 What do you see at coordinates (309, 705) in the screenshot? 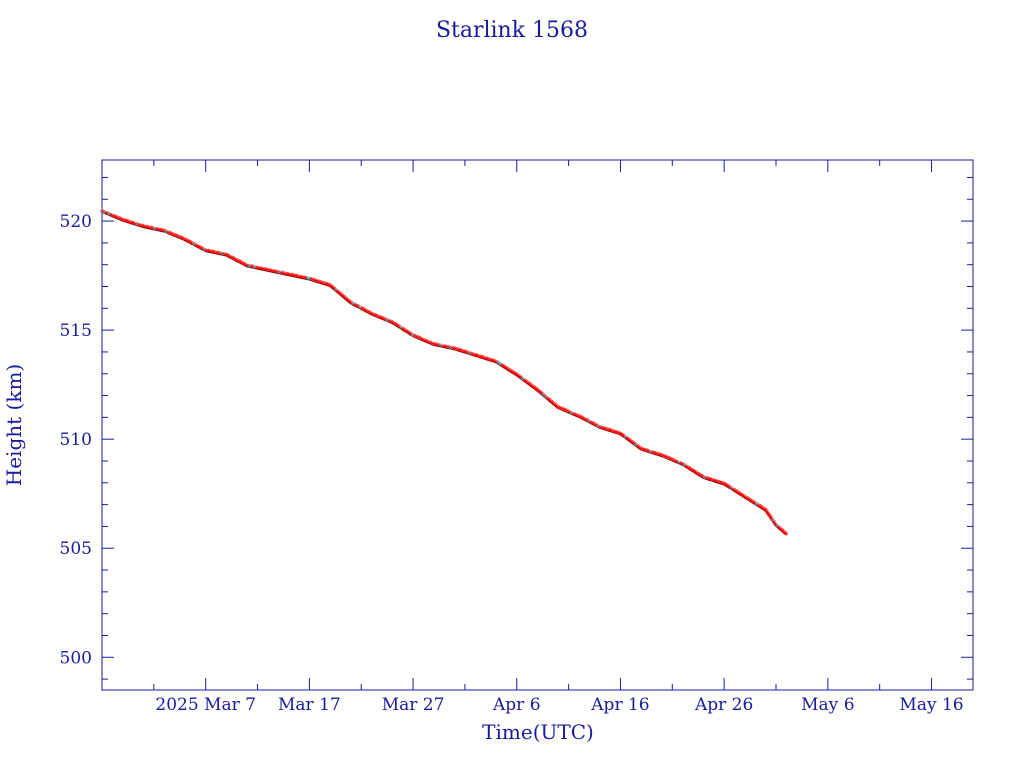
I see `x-tick-label: Mar 17` at bounding box center [309, 705].